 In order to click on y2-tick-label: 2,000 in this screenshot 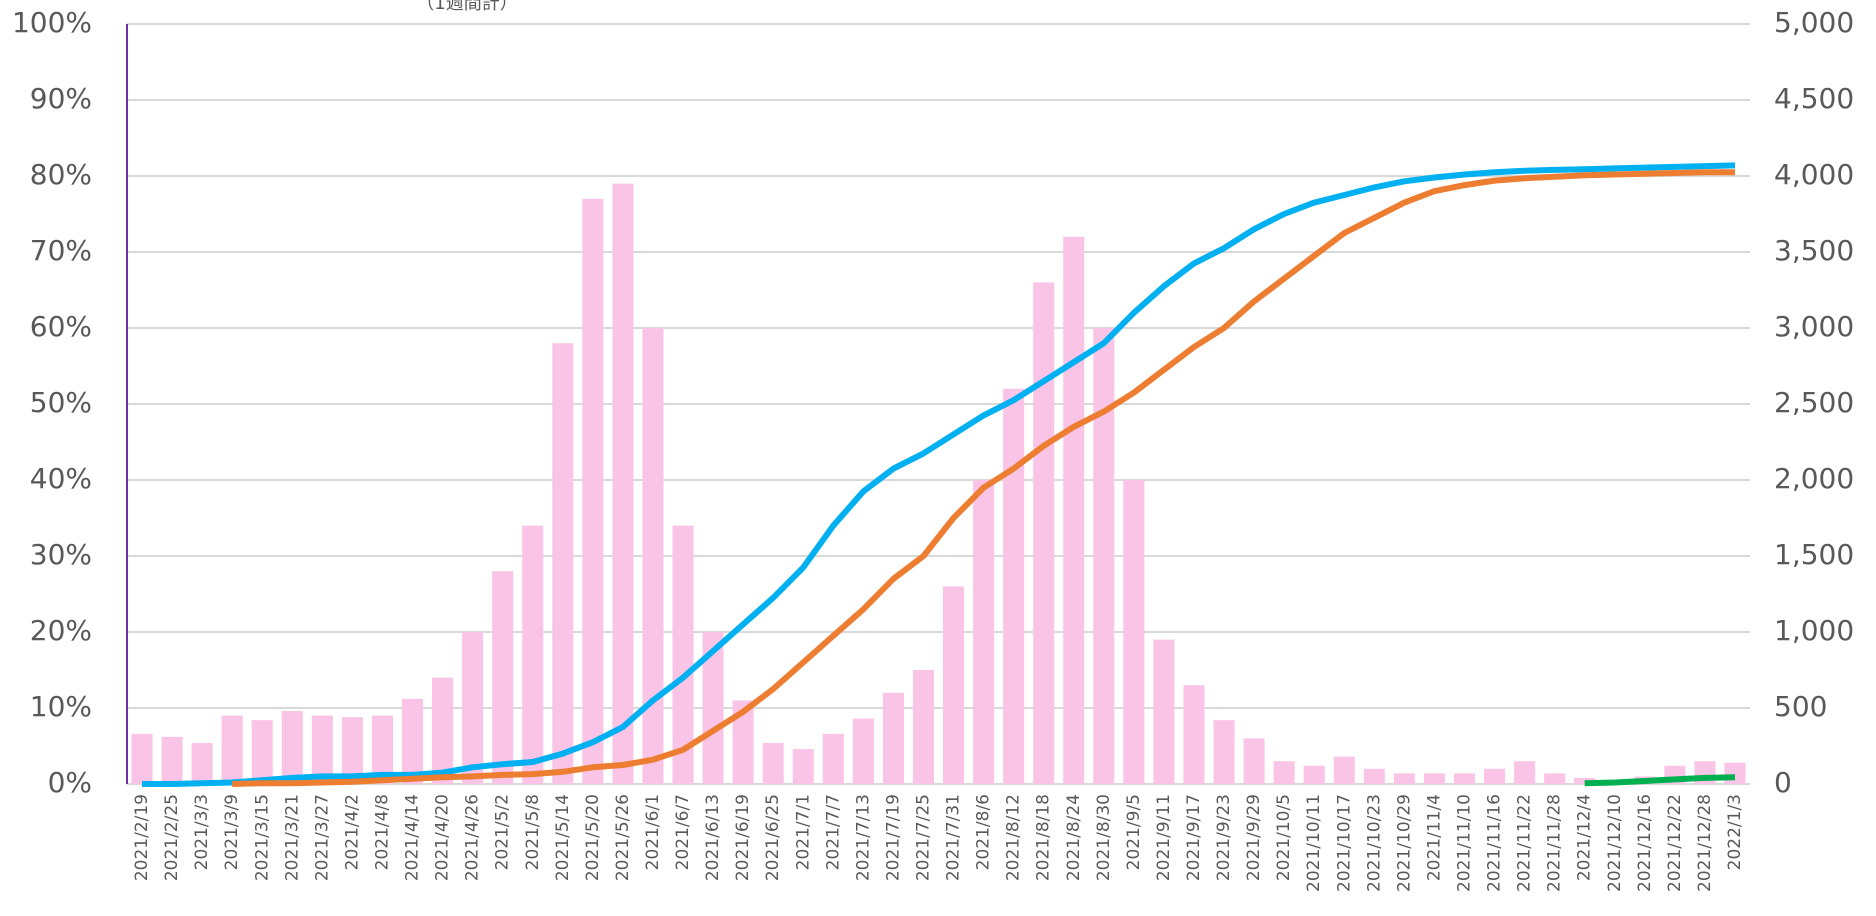, I will do `click(1814, 478)`.